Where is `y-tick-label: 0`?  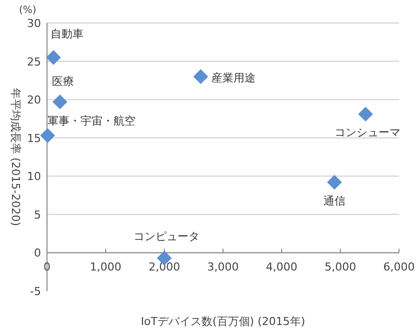 y-tick-label: 0 is located at coordinates (37, 253).